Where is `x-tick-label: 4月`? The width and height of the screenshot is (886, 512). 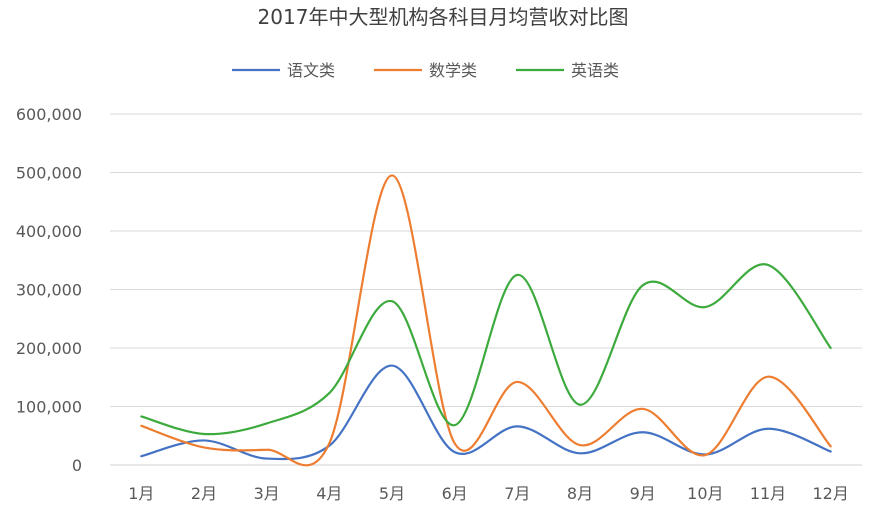
x-tick-label: 4月 is located at coordinates (329, 493).